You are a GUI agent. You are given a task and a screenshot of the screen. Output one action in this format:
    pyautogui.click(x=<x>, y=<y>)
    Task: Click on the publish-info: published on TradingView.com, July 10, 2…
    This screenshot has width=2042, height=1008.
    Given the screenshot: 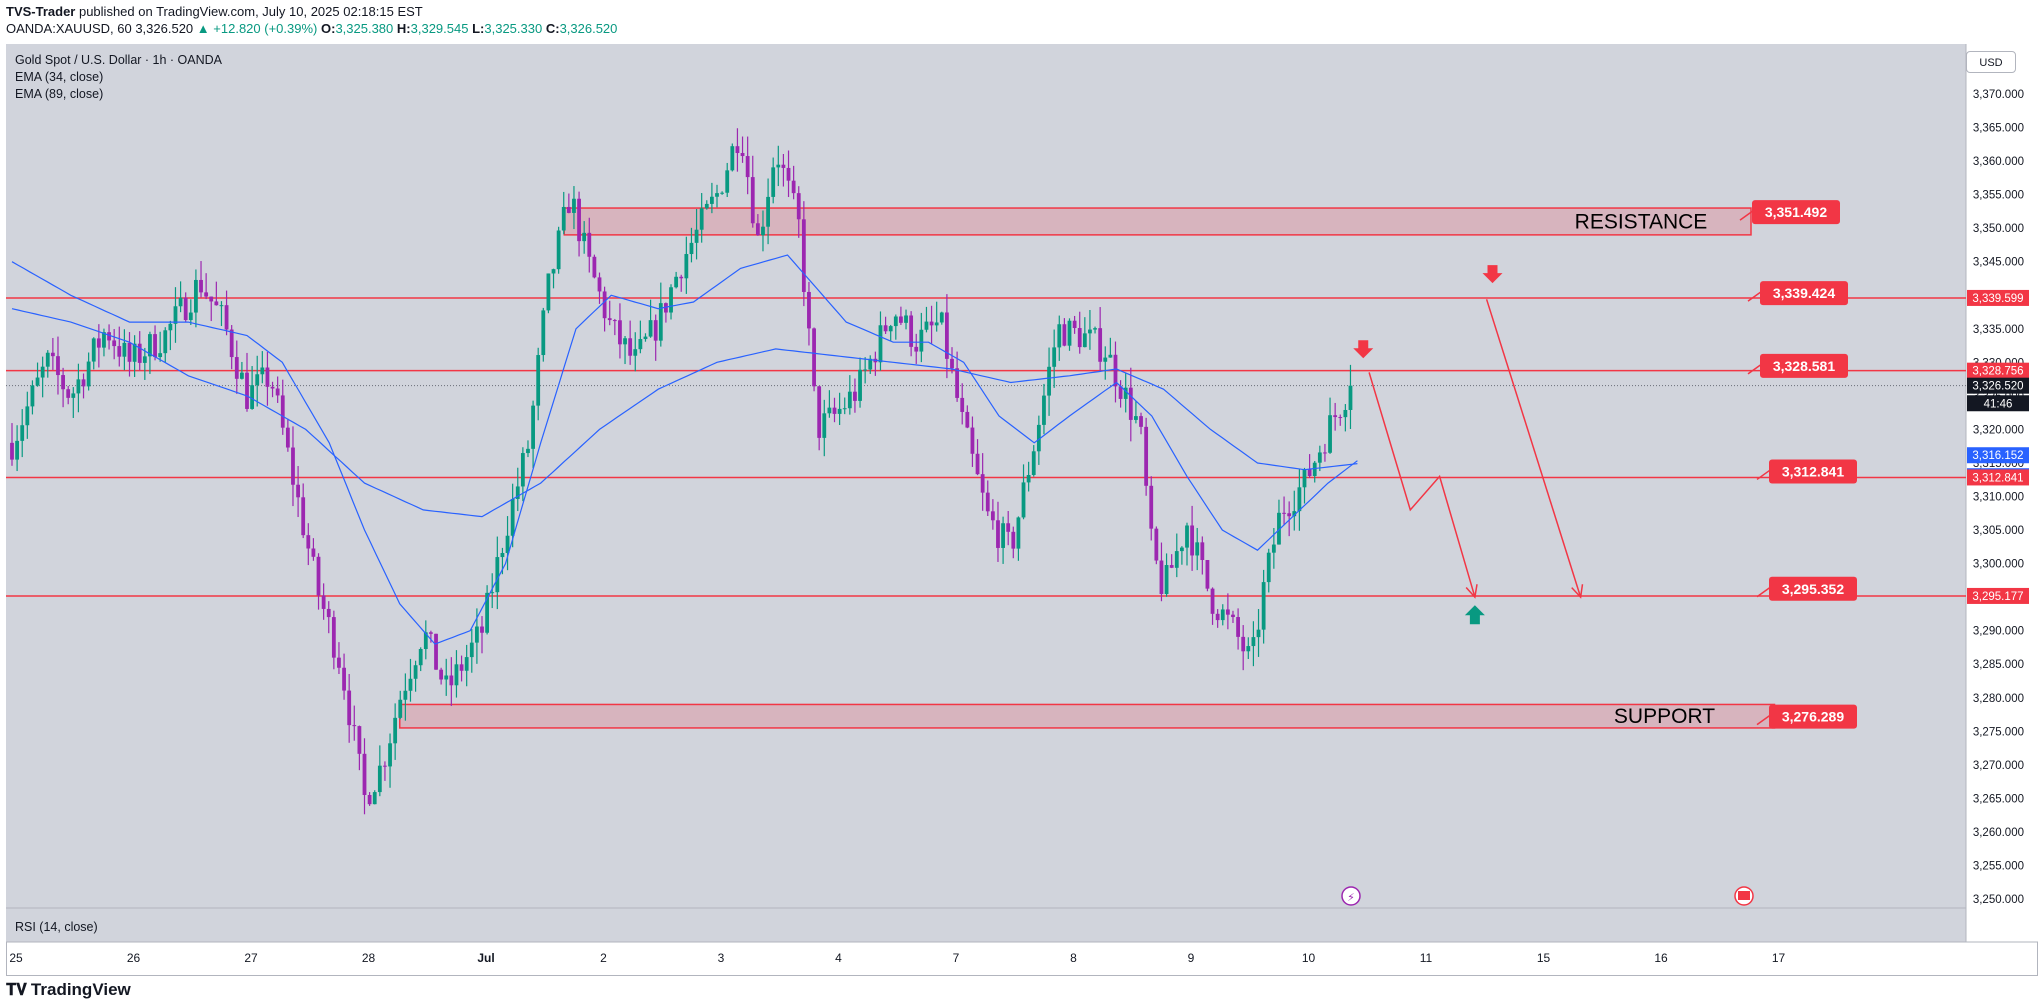 What is the action you would take?
    pyautogui.click(x=249, y=11)
    